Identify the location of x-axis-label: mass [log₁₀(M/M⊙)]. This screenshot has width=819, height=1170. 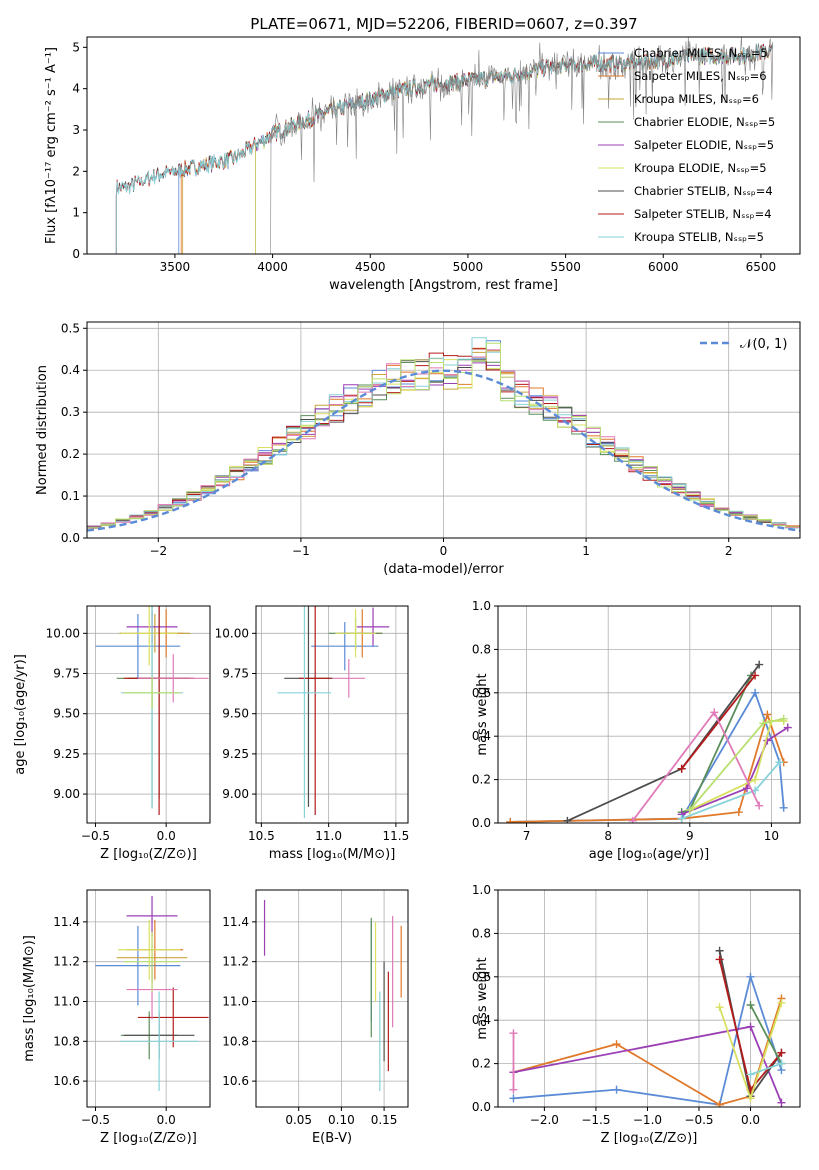
(332, 854).